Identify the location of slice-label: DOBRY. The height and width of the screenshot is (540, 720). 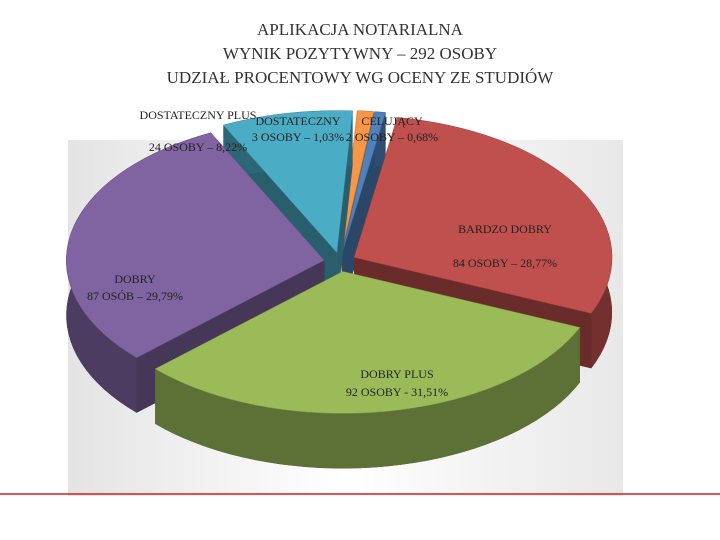
(135, 279).